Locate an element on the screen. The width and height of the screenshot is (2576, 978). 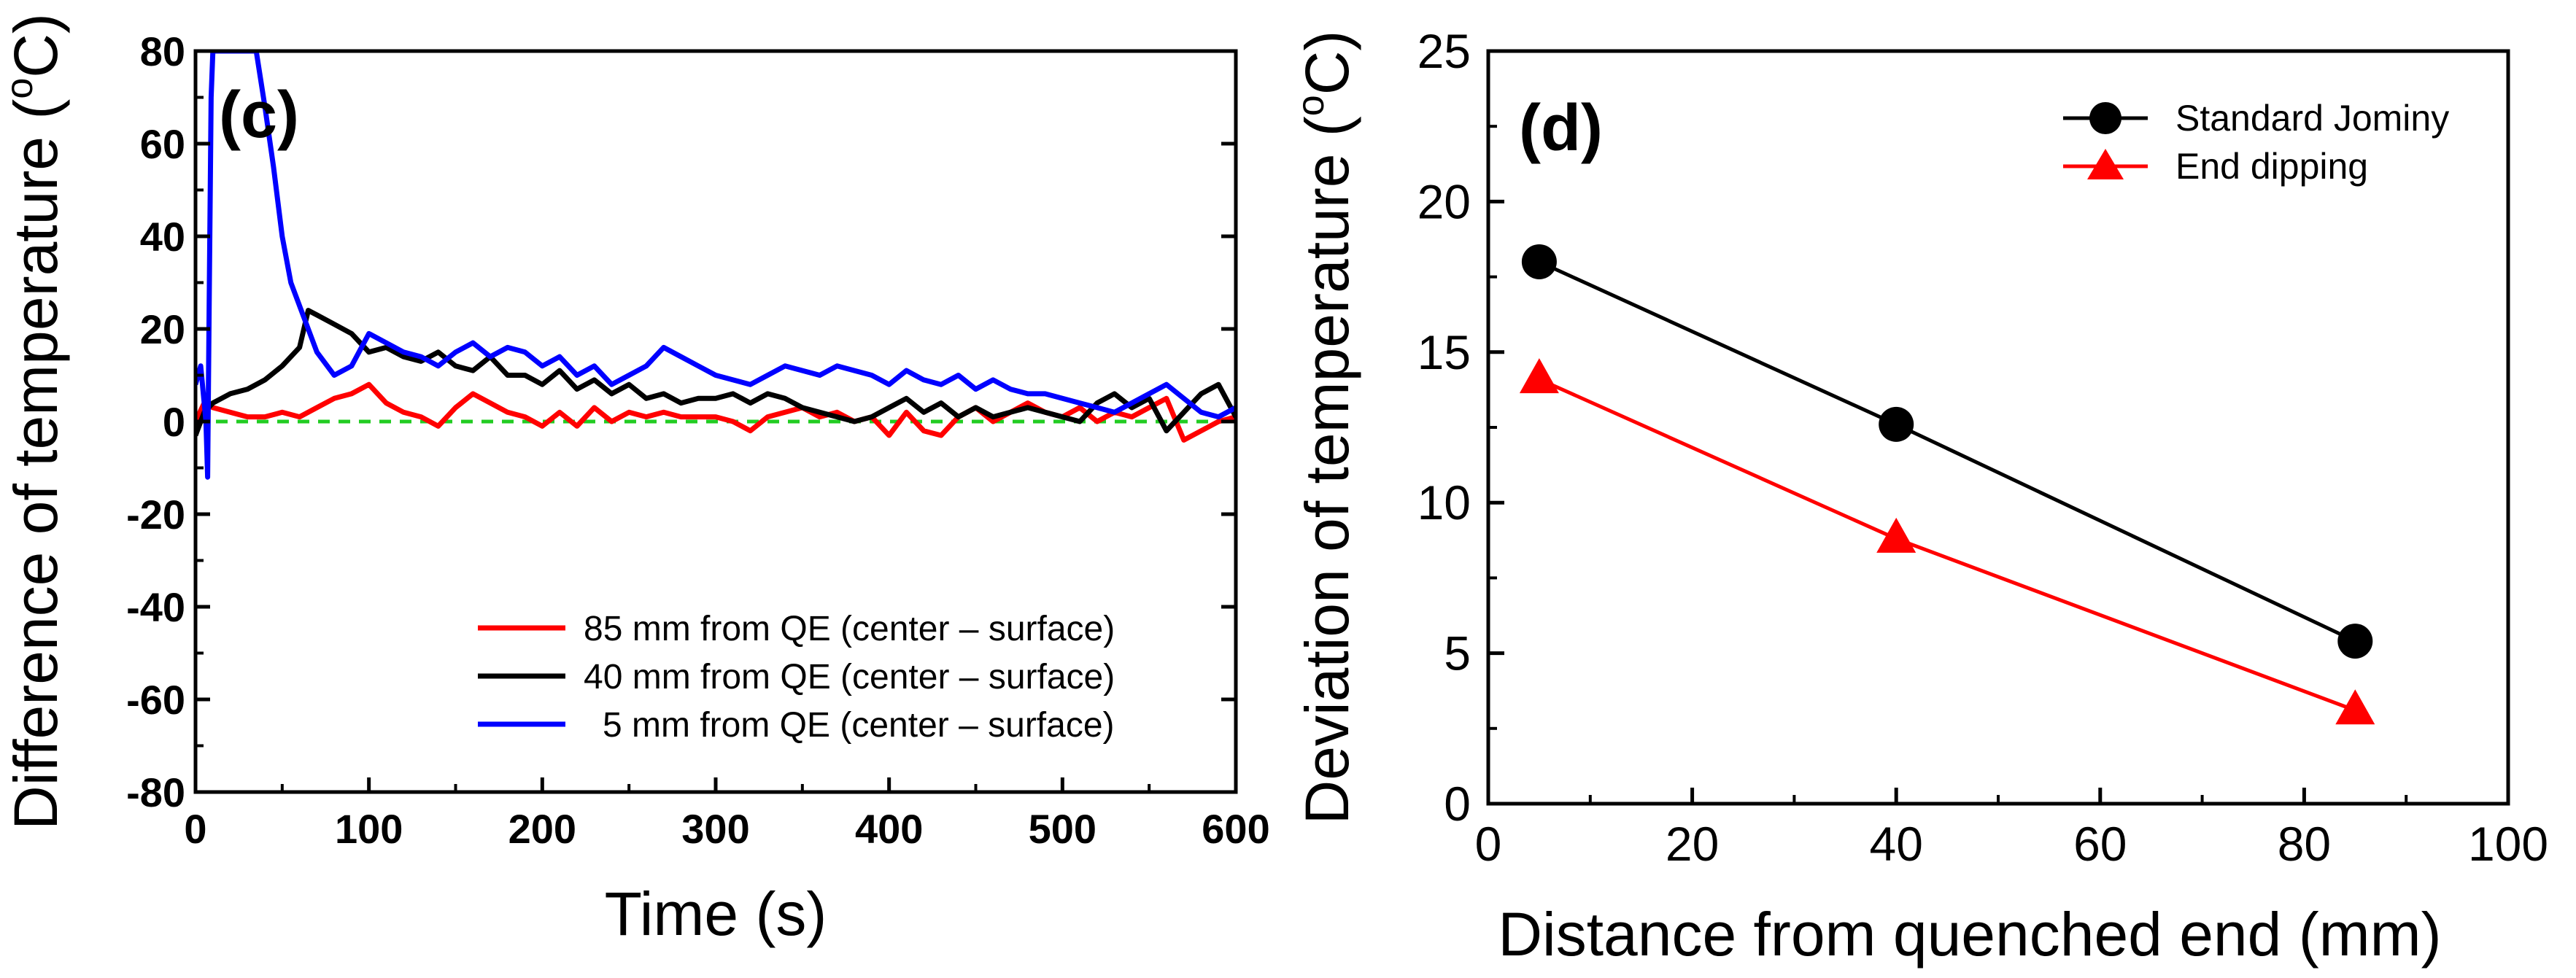
x-tick-label-d-80: 80 is located at coordinates (2304, 844).